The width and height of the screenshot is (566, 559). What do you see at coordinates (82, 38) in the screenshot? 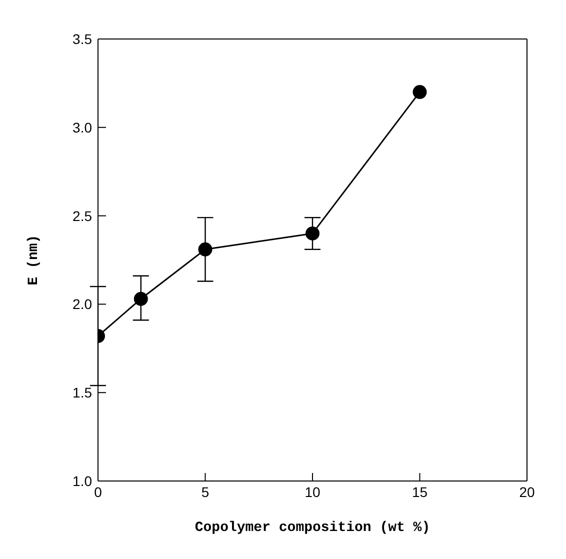
I see `y-tick-label: 3.5` at bounding box center [82, 38].